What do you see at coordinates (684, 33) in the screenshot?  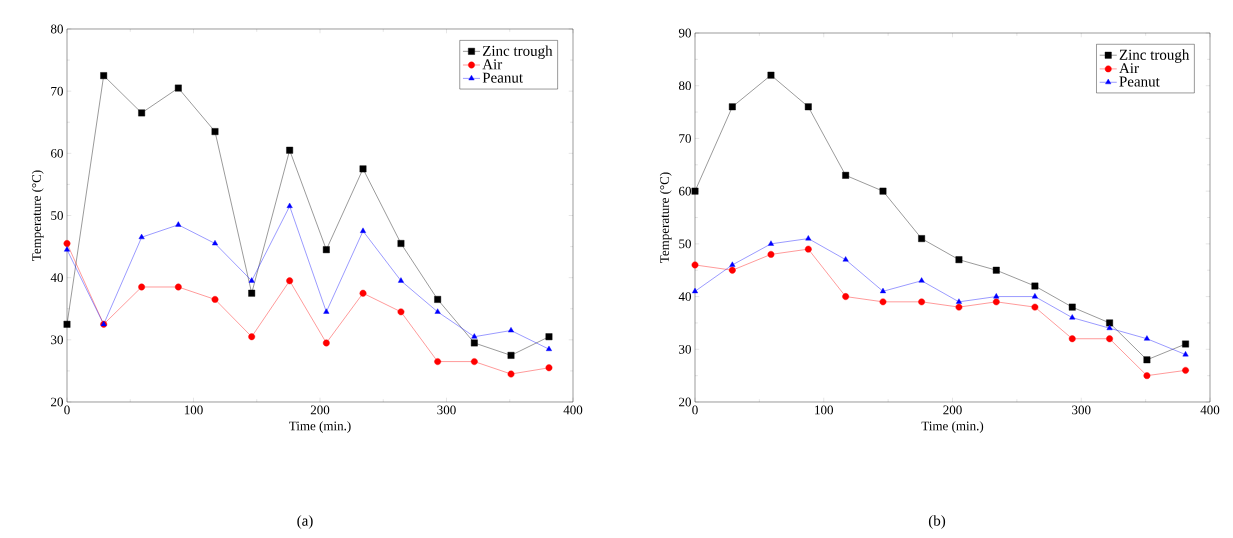 I see `y-tick-label: 90` at bounding box center [684, 33].